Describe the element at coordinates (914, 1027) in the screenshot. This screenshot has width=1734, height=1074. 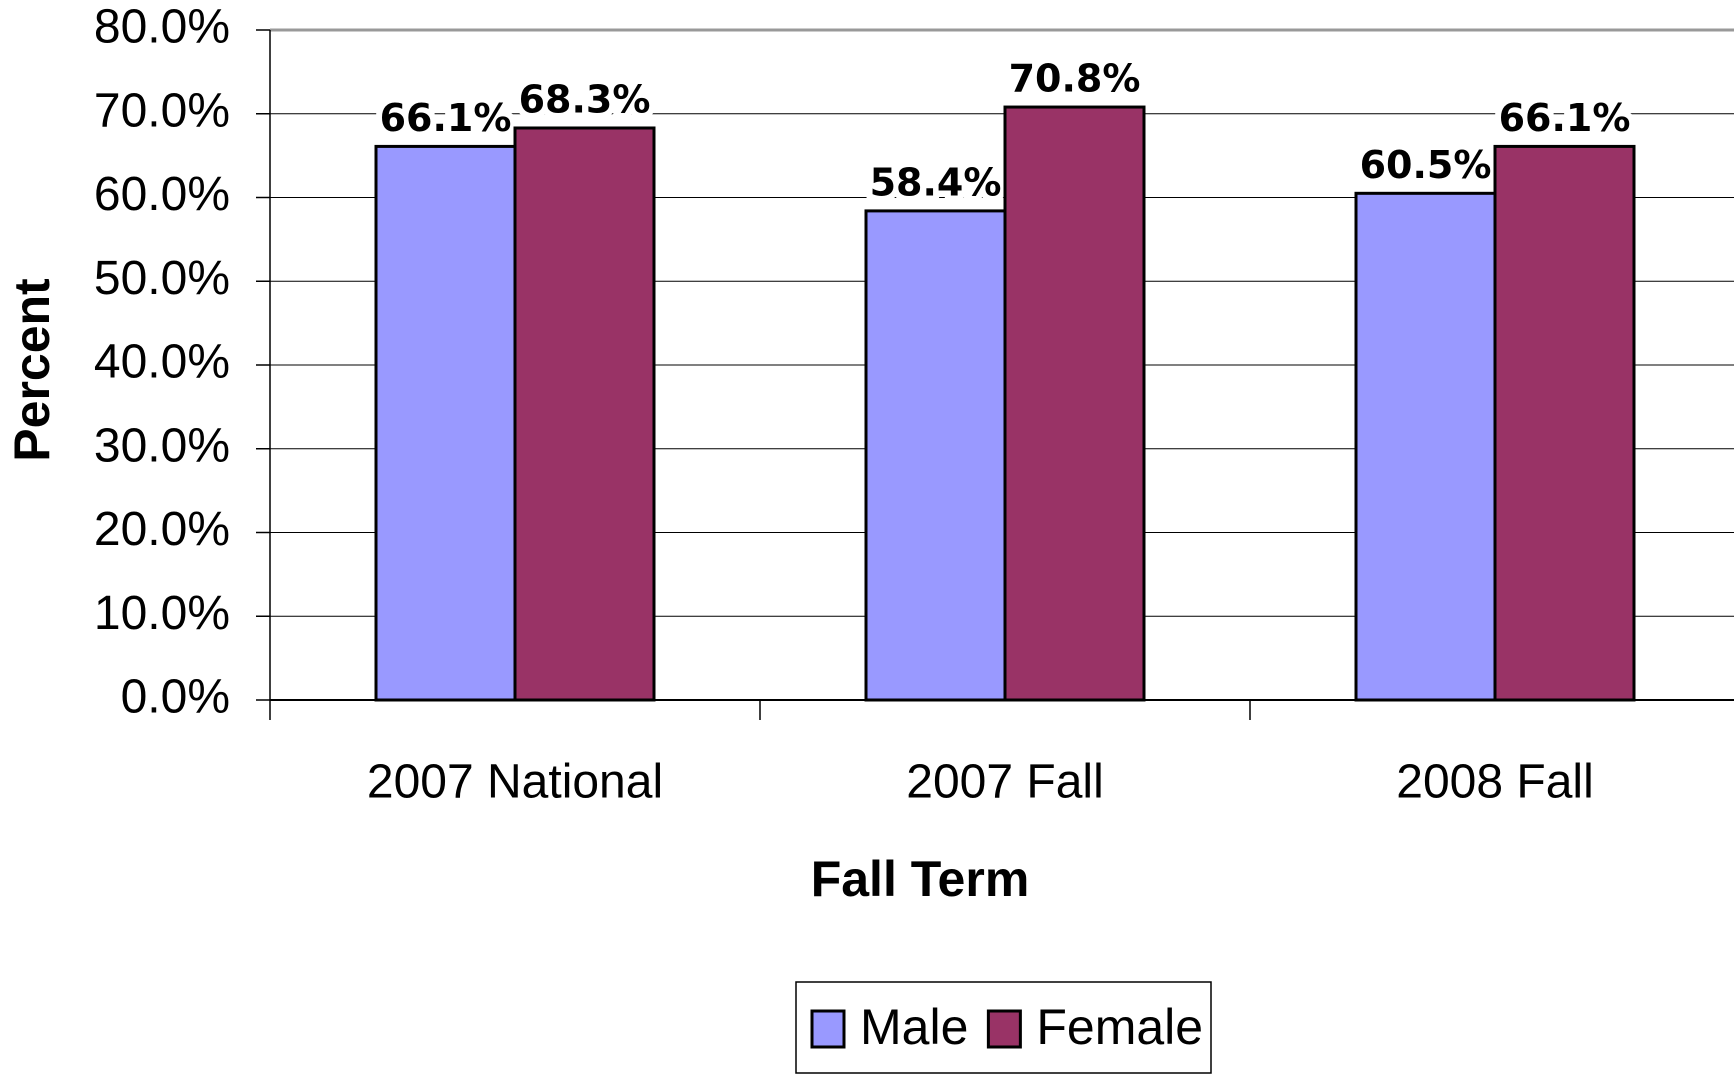
I see `legend-label: Male` at that location.